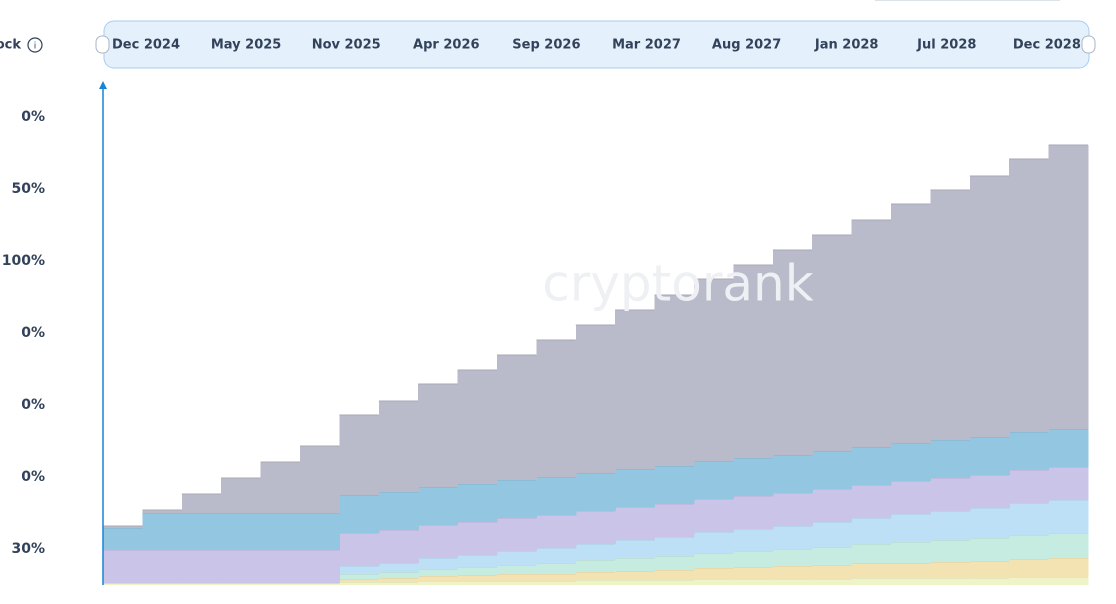  Describe the element at coordinates (23, 261) in the screenshot. I see `y-tick-label: 100%` at that location.